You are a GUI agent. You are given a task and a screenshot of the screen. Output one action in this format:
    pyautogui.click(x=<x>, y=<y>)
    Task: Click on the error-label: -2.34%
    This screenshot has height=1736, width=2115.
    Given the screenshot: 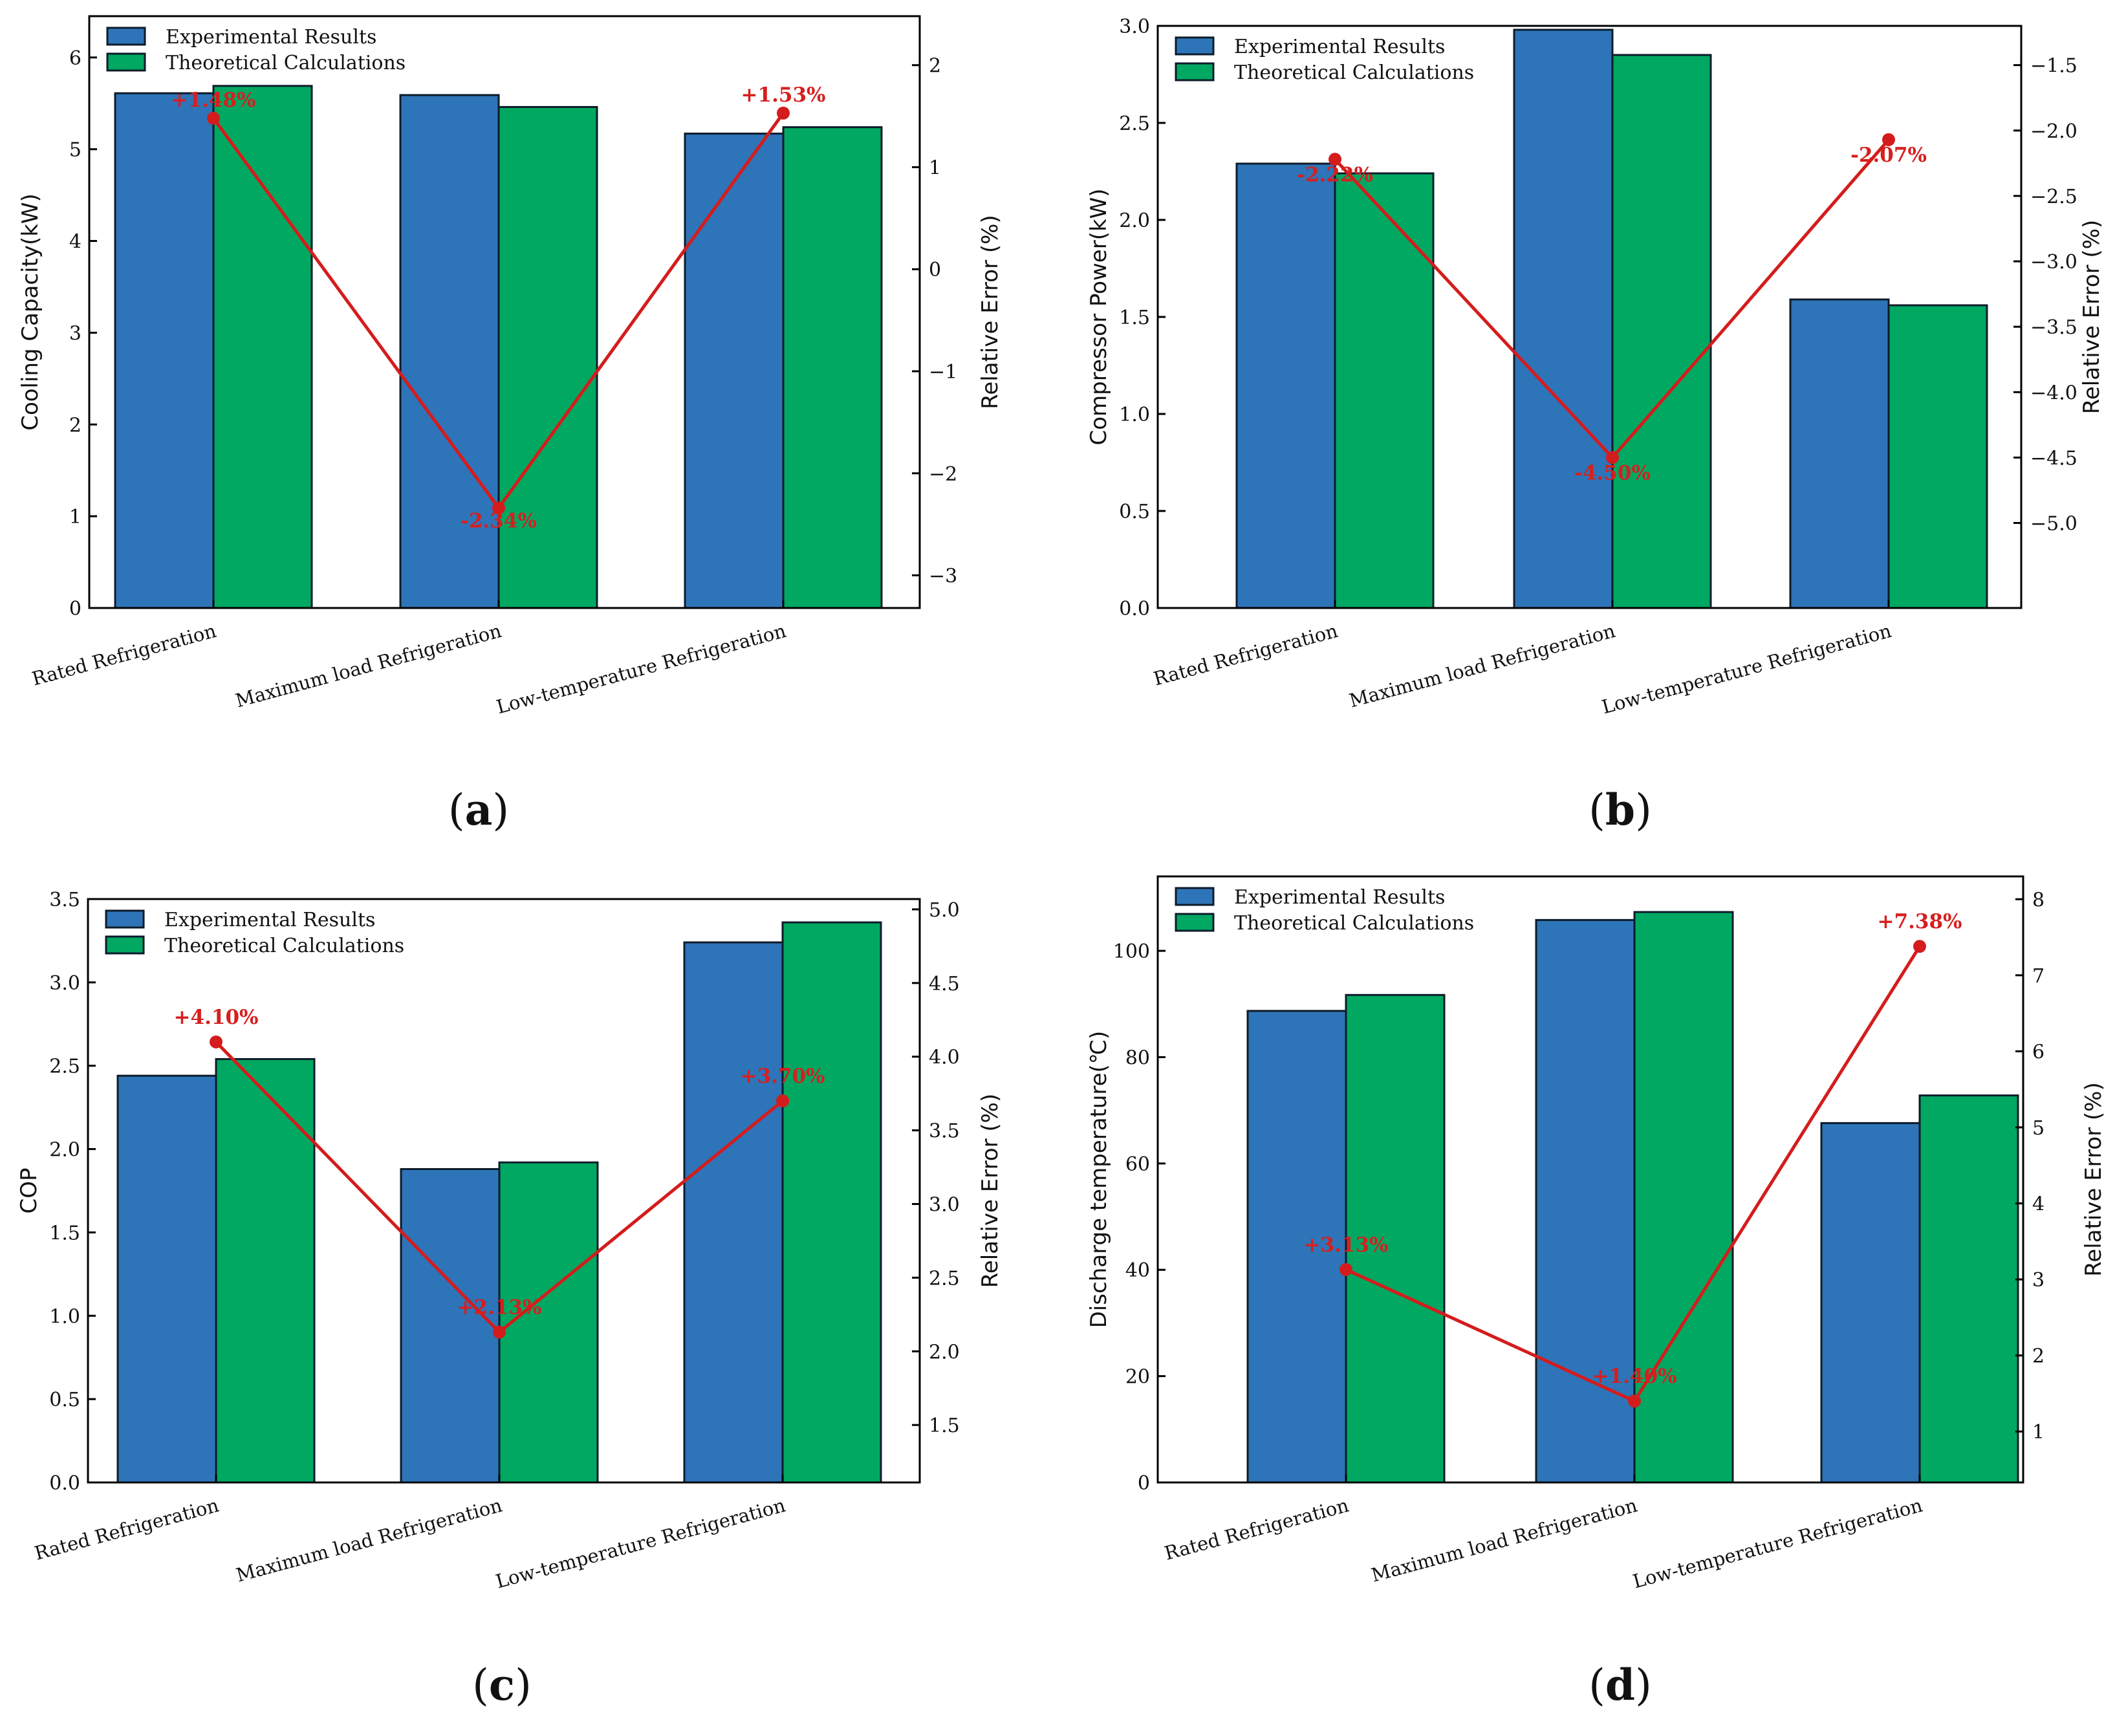 What is the action you would take?
    pyautogui.click(x=499, y=520)
    